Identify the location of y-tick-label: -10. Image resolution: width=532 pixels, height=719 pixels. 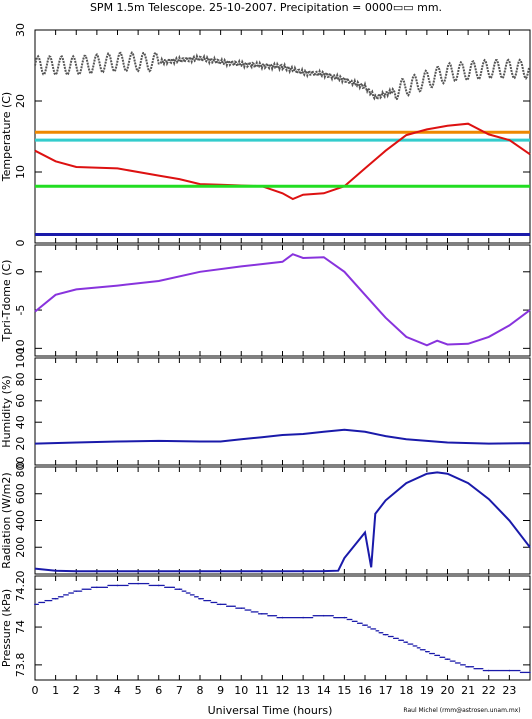
(20, 348).